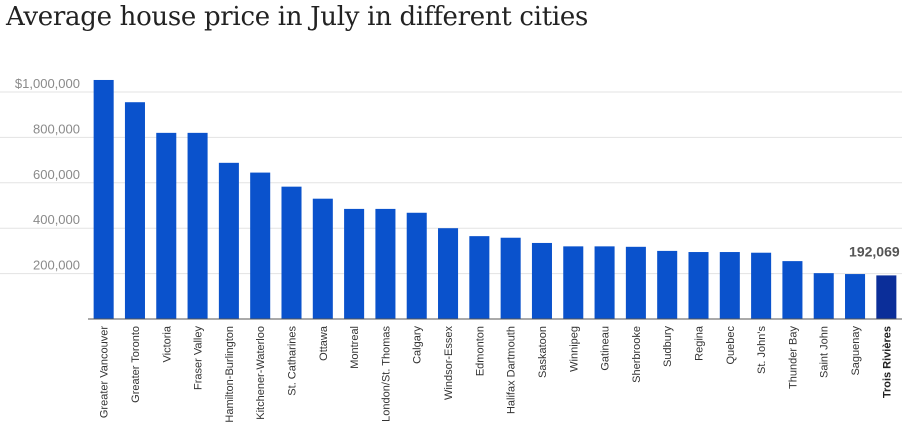 The width and height of the screenshot is (909, 439). I want to click on x-tick-label: Hamilton-Burlington, so click(230, 374).